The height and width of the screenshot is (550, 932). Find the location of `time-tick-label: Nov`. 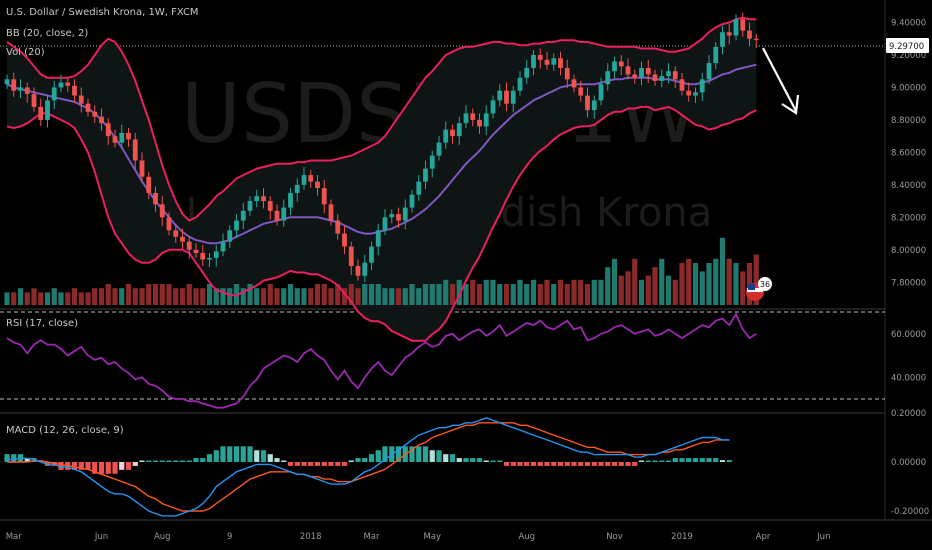

time-tick-label: Nov is located at coordinates (614, 537).